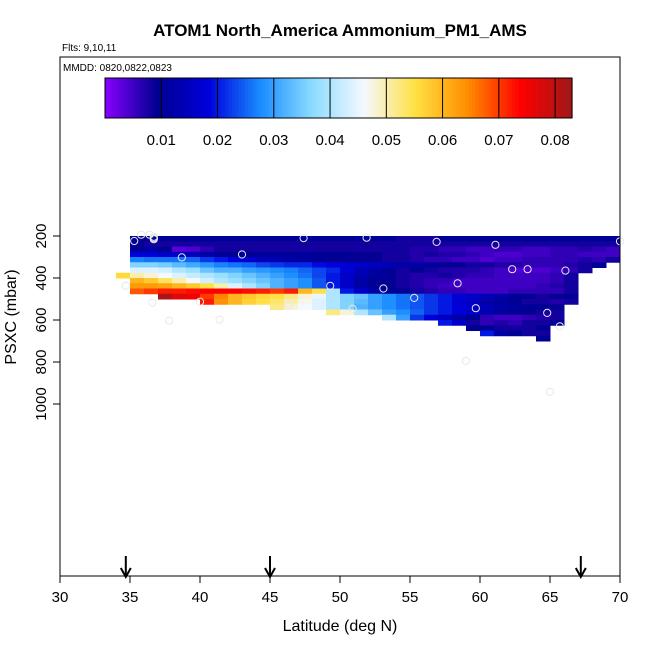 The image size is (650, 650). I want to click on colorbar-tick-label: 0.05, so click(386, 140).